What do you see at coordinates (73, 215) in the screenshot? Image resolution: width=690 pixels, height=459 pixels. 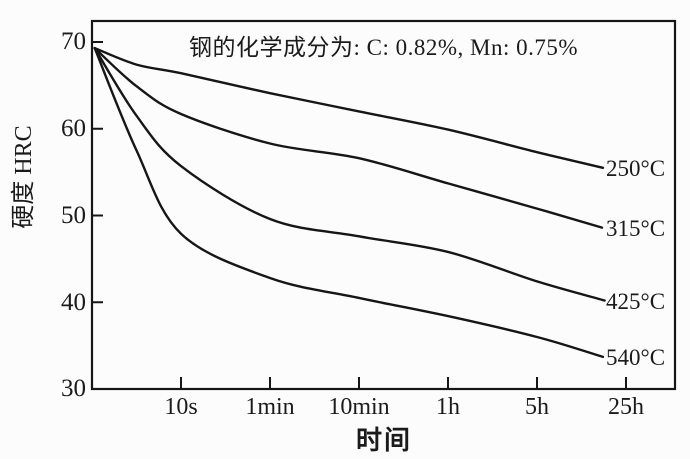 I see `y-tick-label-50: 50` at bounding box center [73, 215].